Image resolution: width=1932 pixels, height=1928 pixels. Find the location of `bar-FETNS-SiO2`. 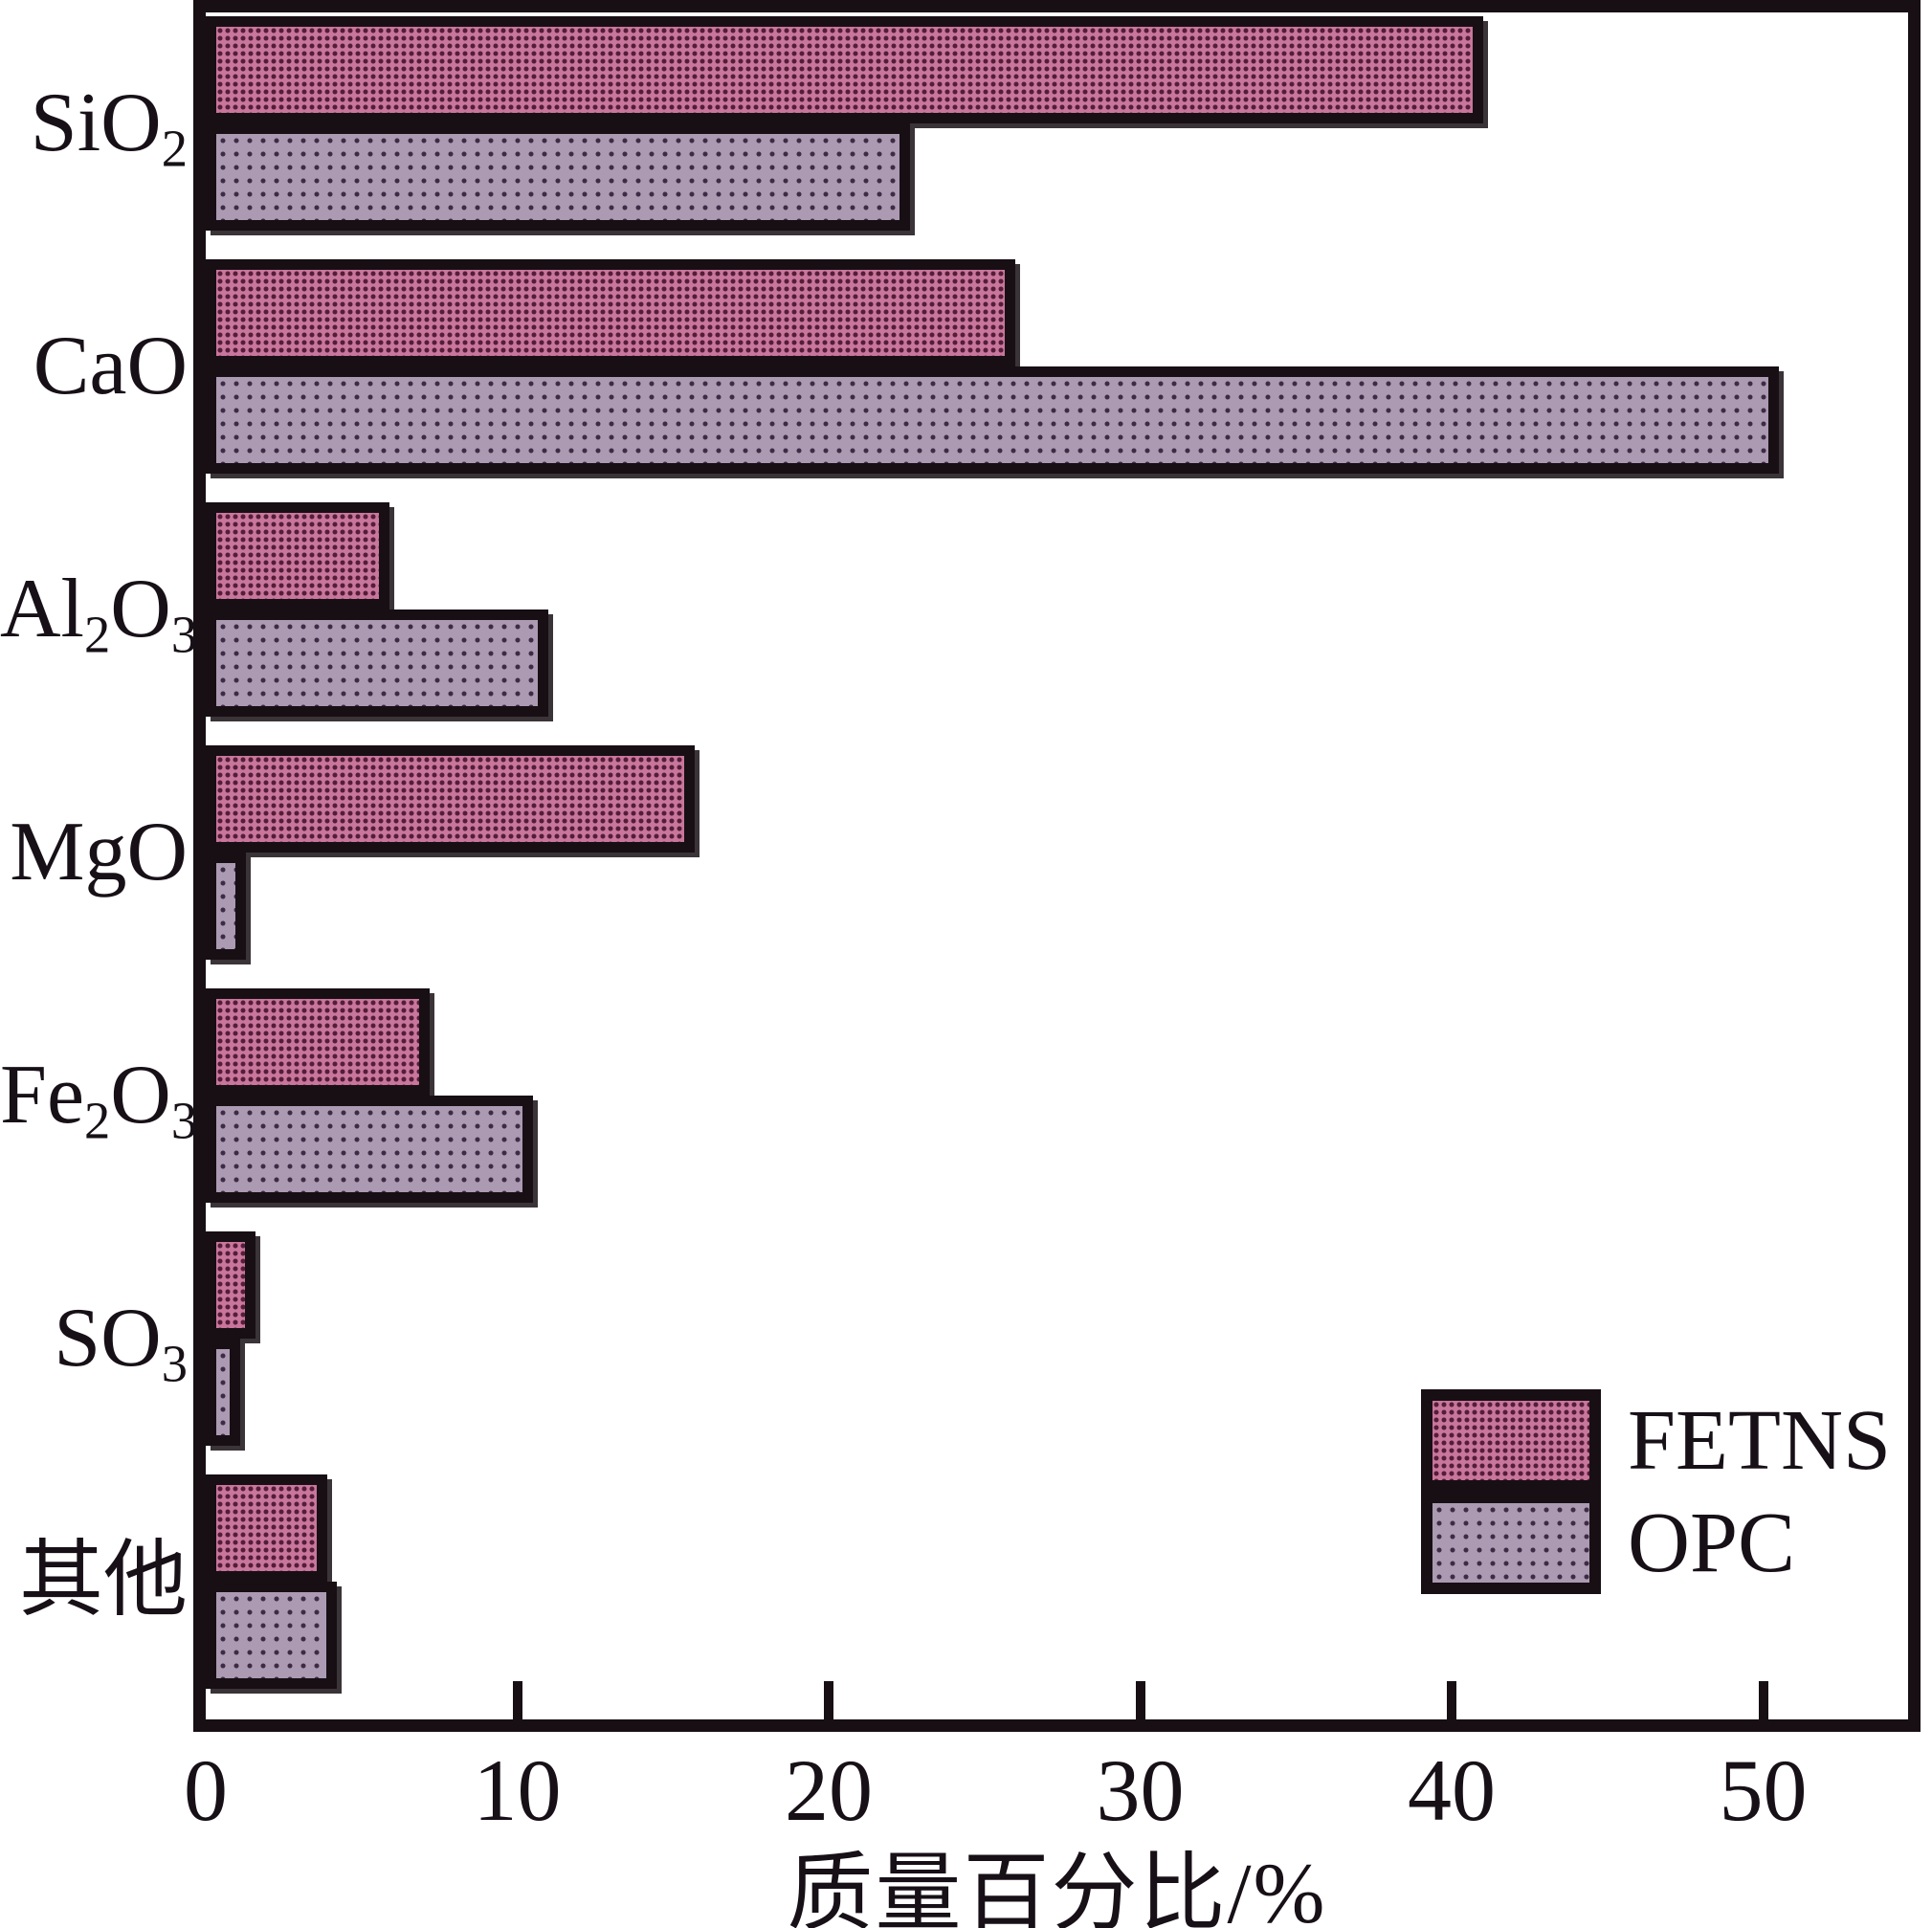

bar-FETNS-SiO2 is located at coordinates (844, 69).